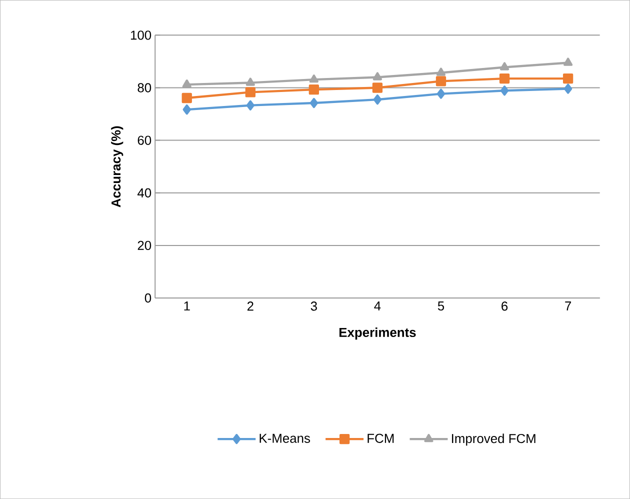  Describe the element at coordinates (187, 306) in the screenshot. I see `x-tick-label: 1` at that location.